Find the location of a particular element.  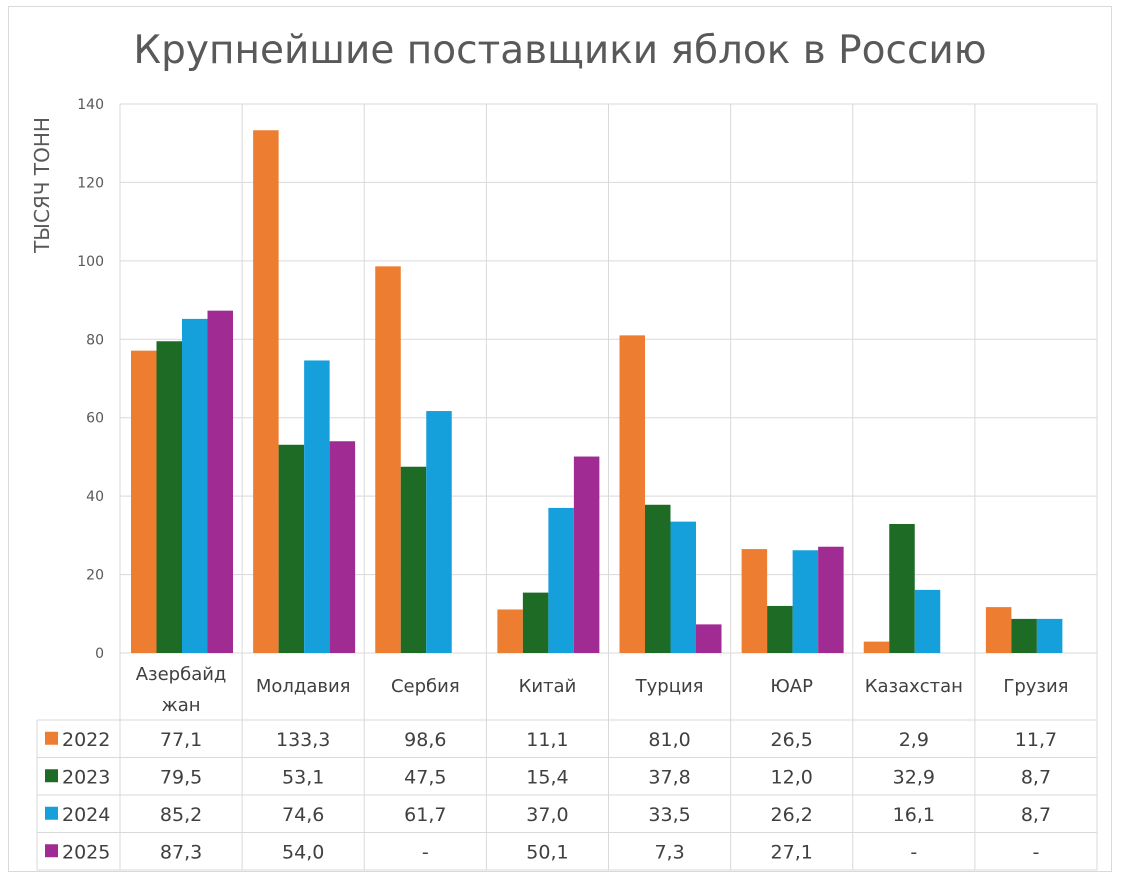

legend-label: 2022 is located at coordinates (86, 740).